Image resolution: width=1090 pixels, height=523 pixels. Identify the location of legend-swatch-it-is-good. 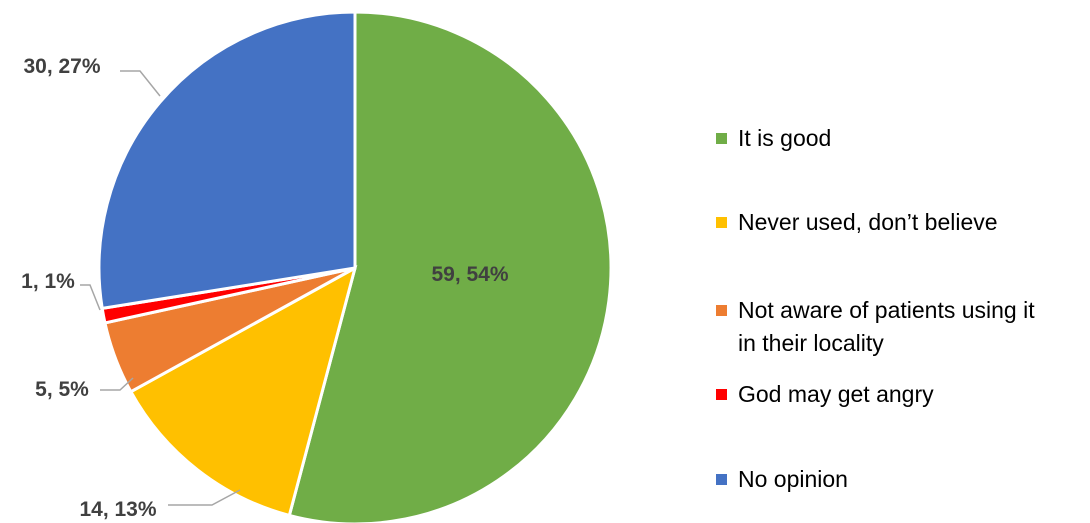
(721, 138).